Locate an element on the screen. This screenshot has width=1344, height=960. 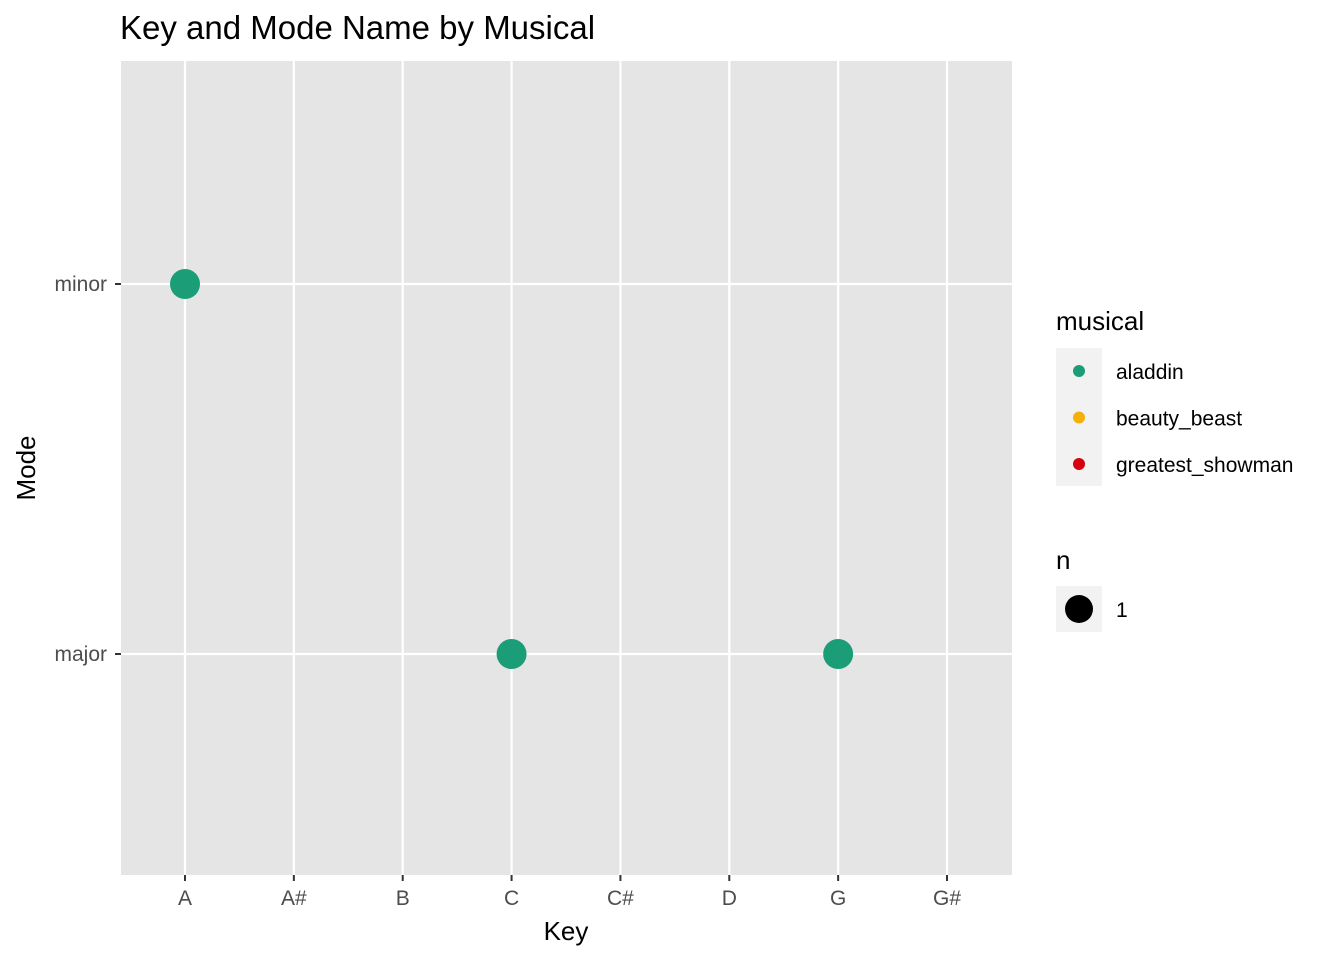
legend-key-aladdin is located at coordinates (1079, 371).